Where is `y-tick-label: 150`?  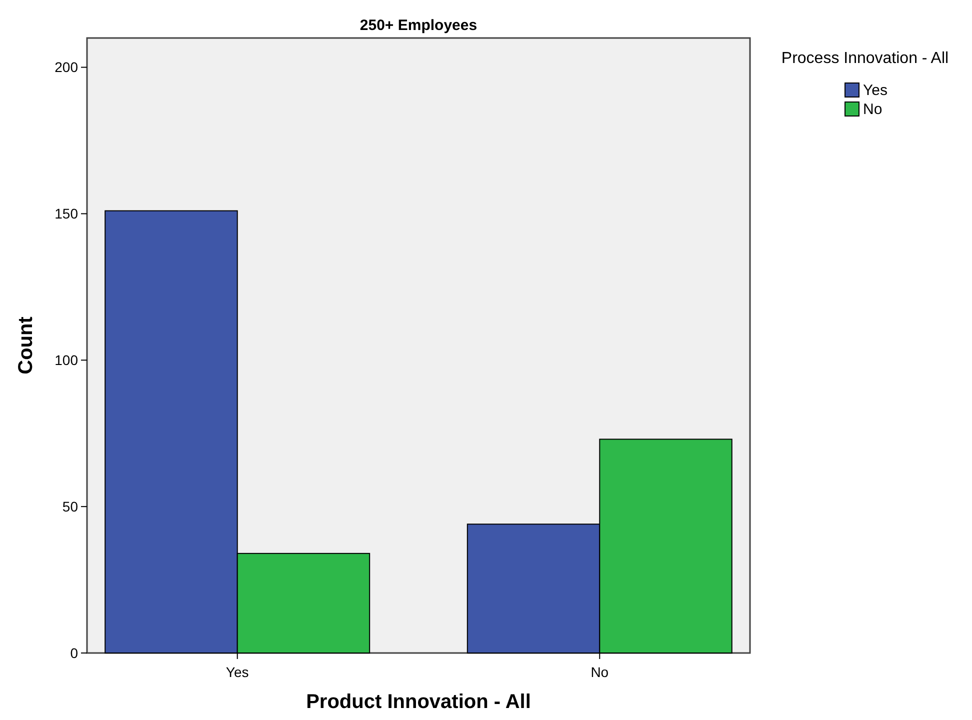 y-tick-label: 150 is located at coordinates (66, 214).